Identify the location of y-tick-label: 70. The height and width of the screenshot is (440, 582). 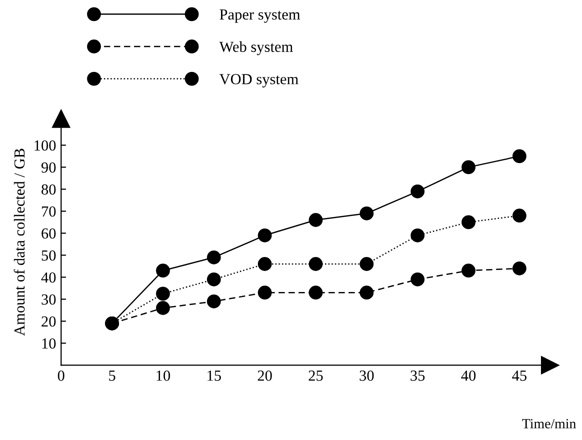
(49, 211).